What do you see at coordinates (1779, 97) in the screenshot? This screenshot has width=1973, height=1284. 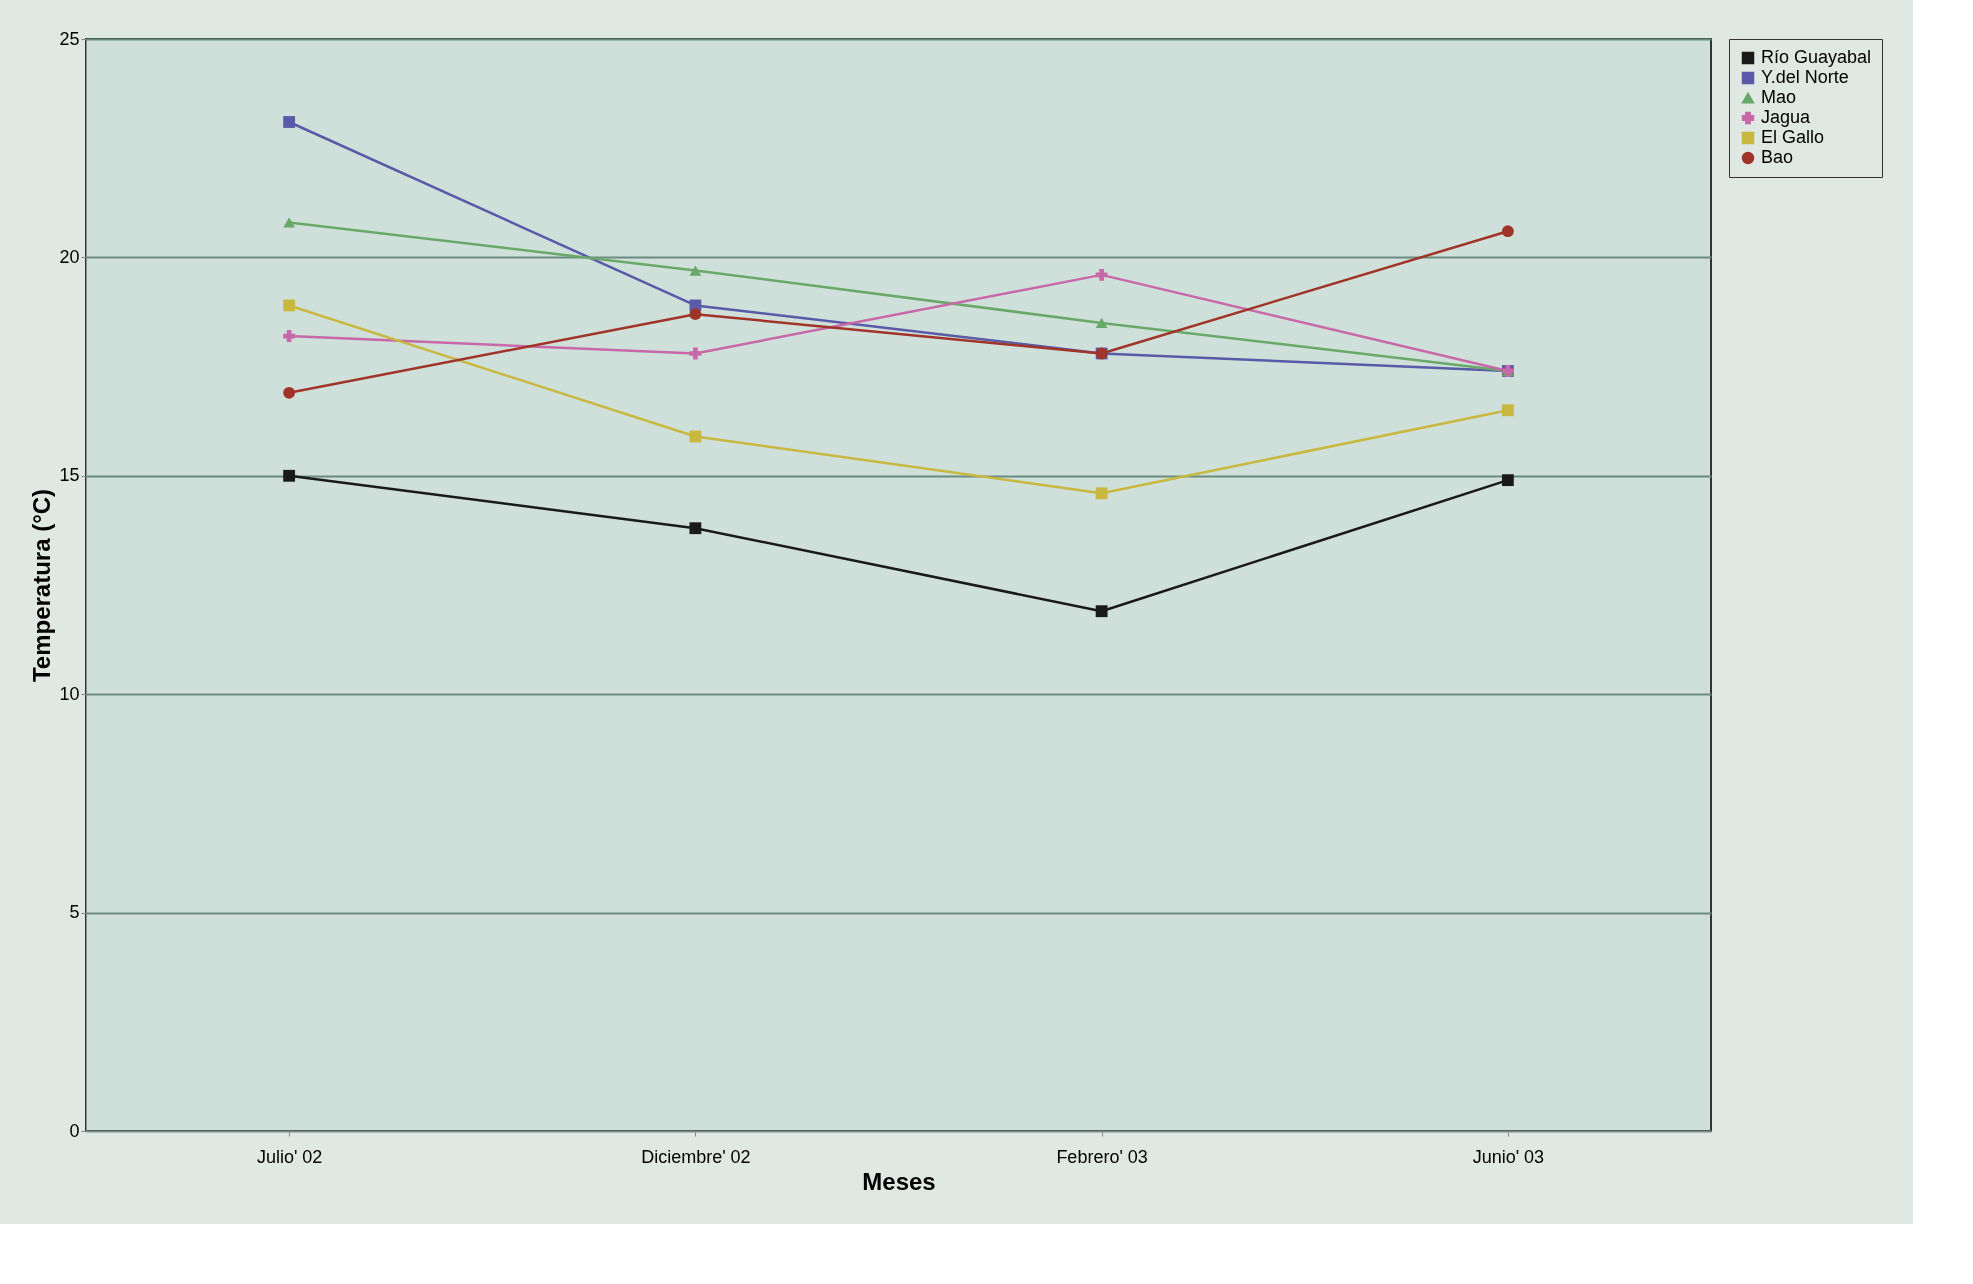 I see `legend-label: Mao` at bounding box center [1779, 97].